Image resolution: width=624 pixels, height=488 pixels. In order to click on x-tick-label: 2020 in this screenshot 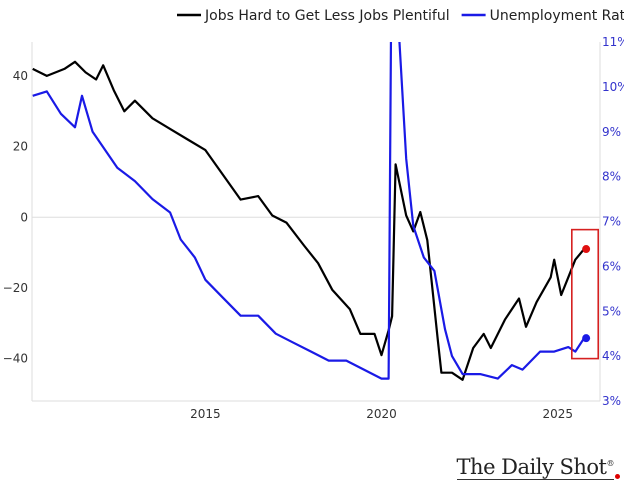, I will do `click(381, 414)`.